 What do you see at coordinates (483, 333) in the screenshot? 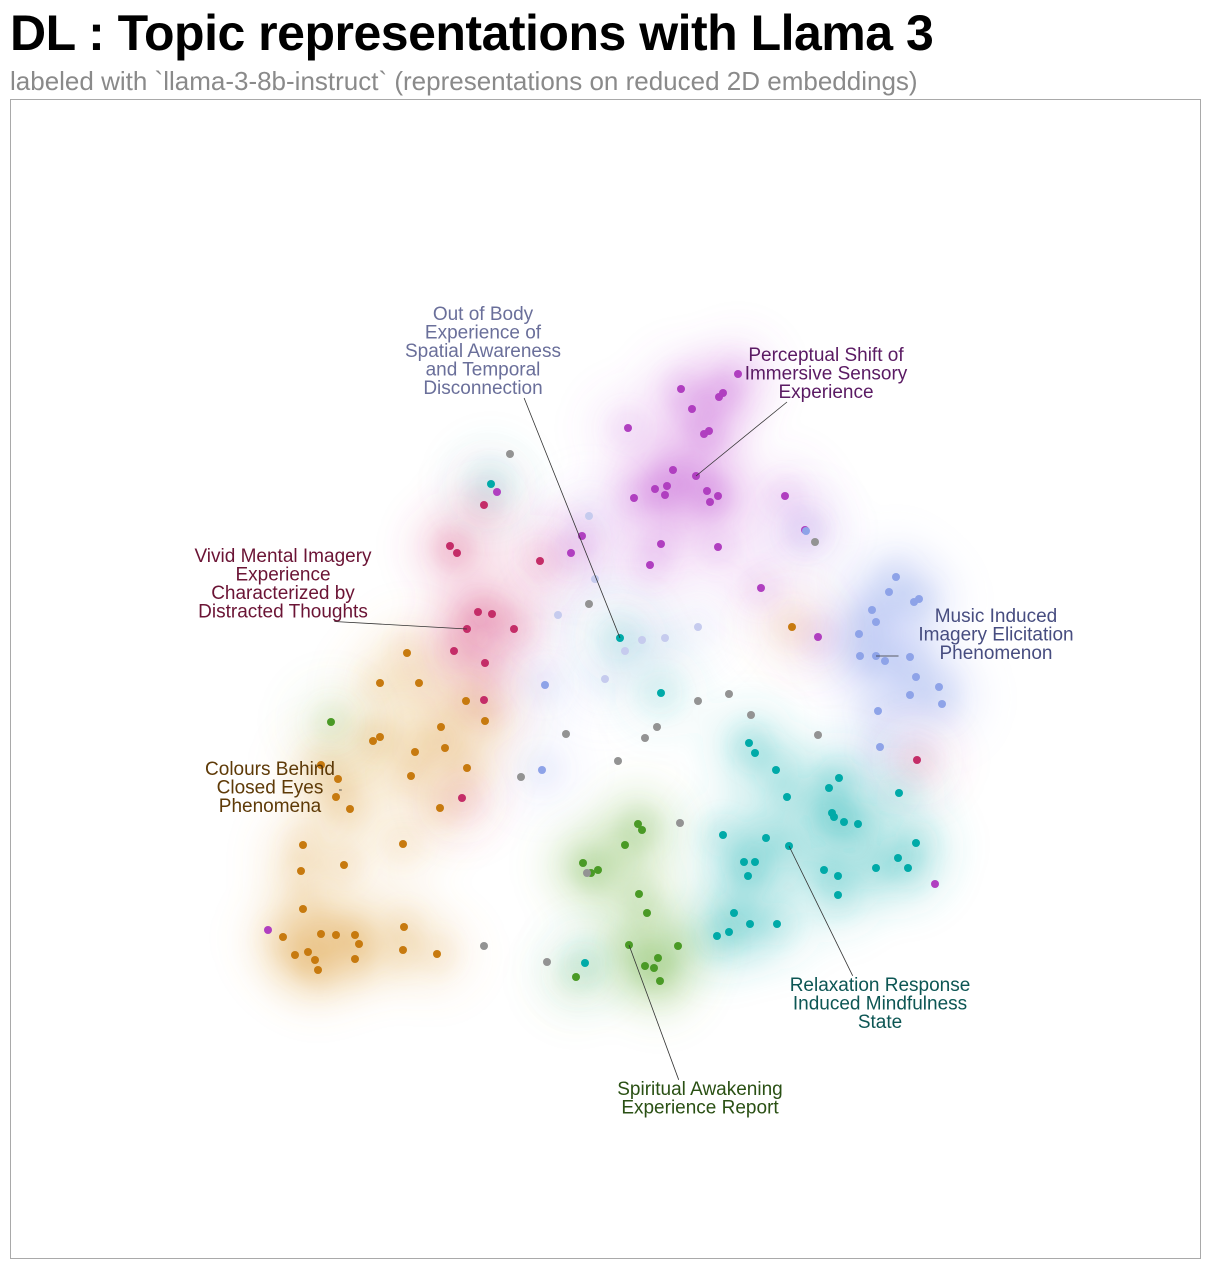
I see `cluster-label: Experience of` at bounding box center [483, 333].